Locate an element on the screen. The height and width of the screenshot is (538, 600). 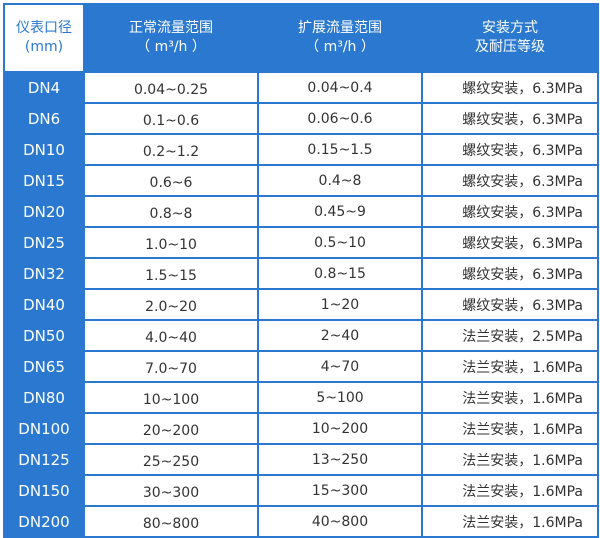
extended-flow-cell: 2~40 is located at coordinates (340, 335).